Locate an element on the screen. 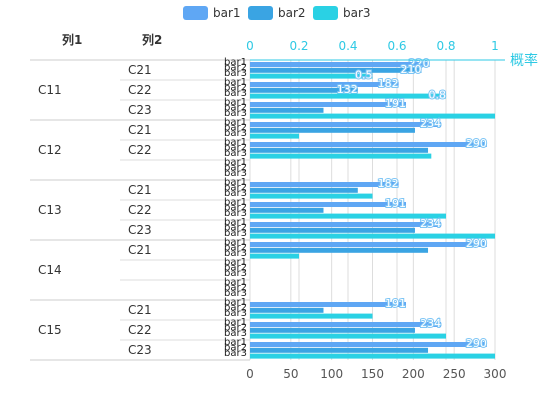 The width and height of the screenshot is (550, 420). top-axis-title: 概率 is located at coordinates (524, 60).